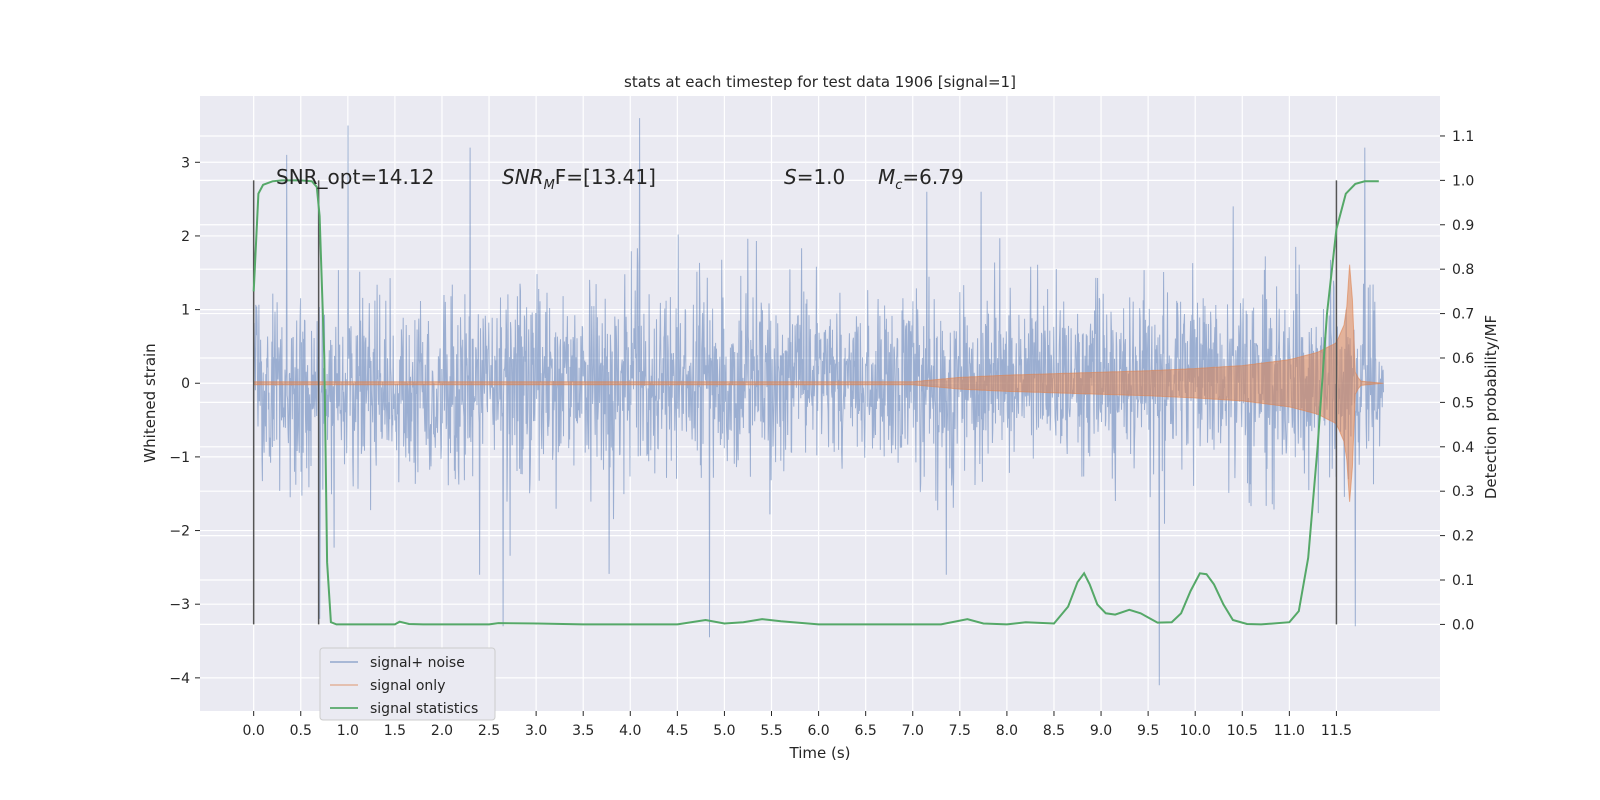  What do you see at coordinates (184, 421) in the screenshot?
I see `y-axis-ticks: 3 2 1 0 −1 −2 −3 −4` at bounding box center [184, 421].